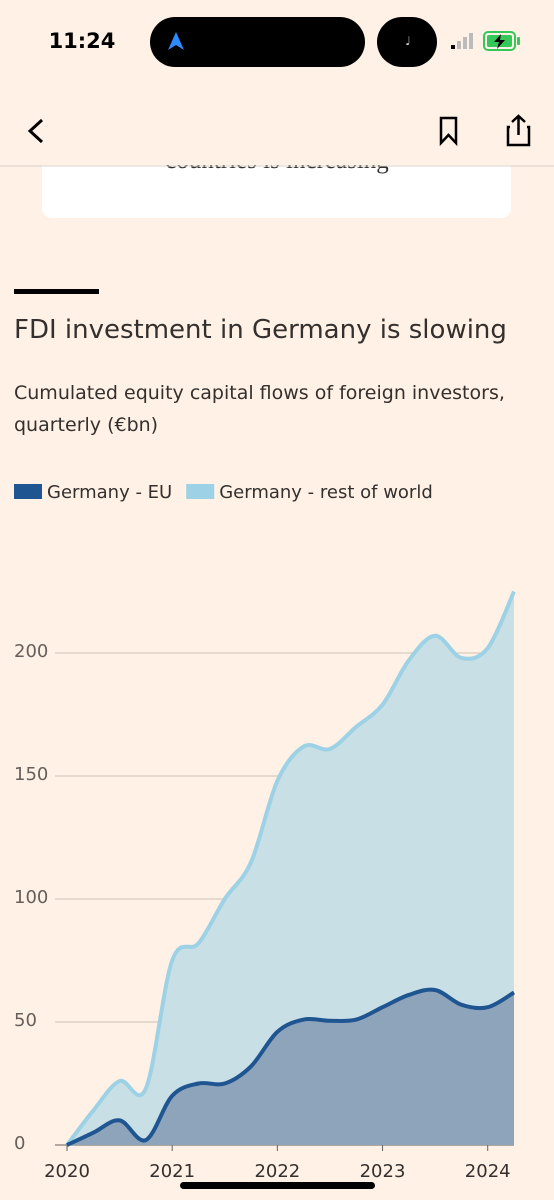  What do you see at coordinates (19, 1143) in the screenshot?
I see `y-tick-label: 0` at bounding box center [19, 1143].